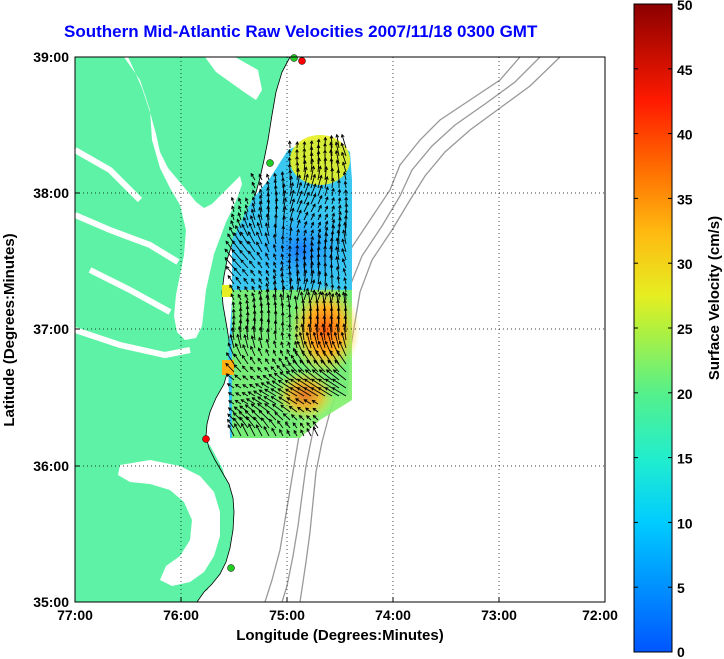 The image size is (724, 659). What do you see at coordinates (228, 367) in the screenshot?
I see `velocity-patch-west` at bounding box center [228, 367].